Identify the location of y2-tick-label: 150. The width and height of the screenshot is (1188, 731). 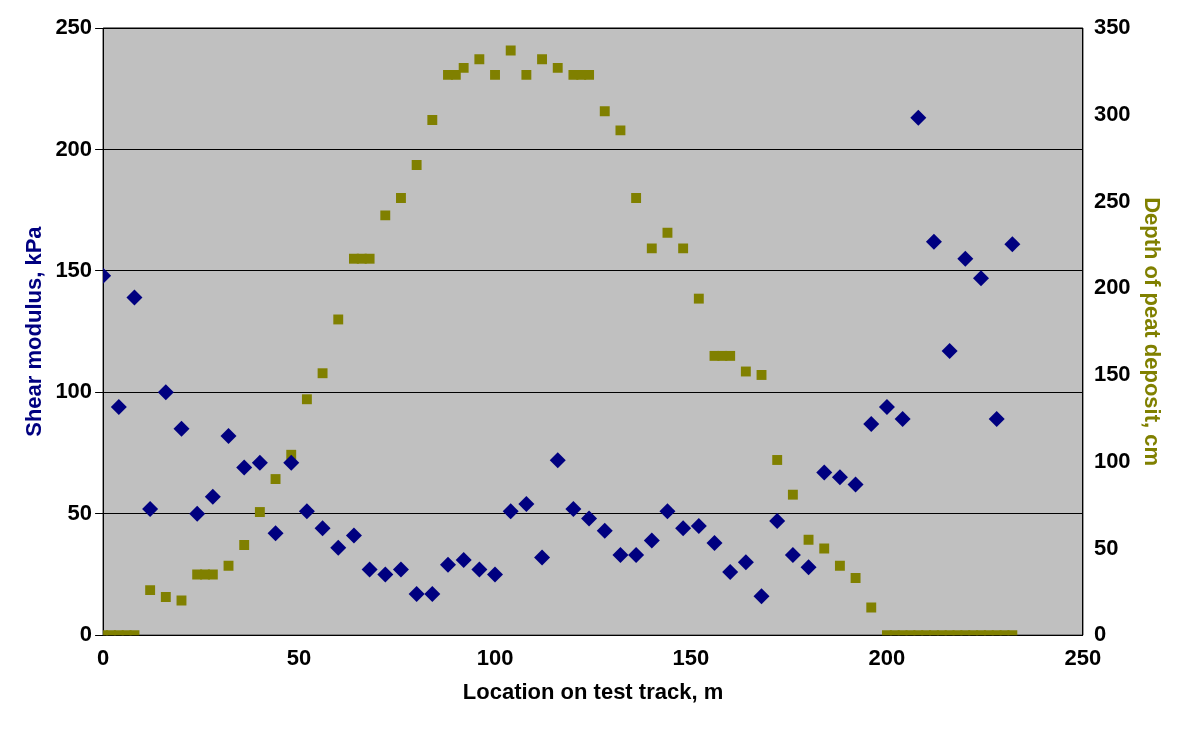
(1112, 374).